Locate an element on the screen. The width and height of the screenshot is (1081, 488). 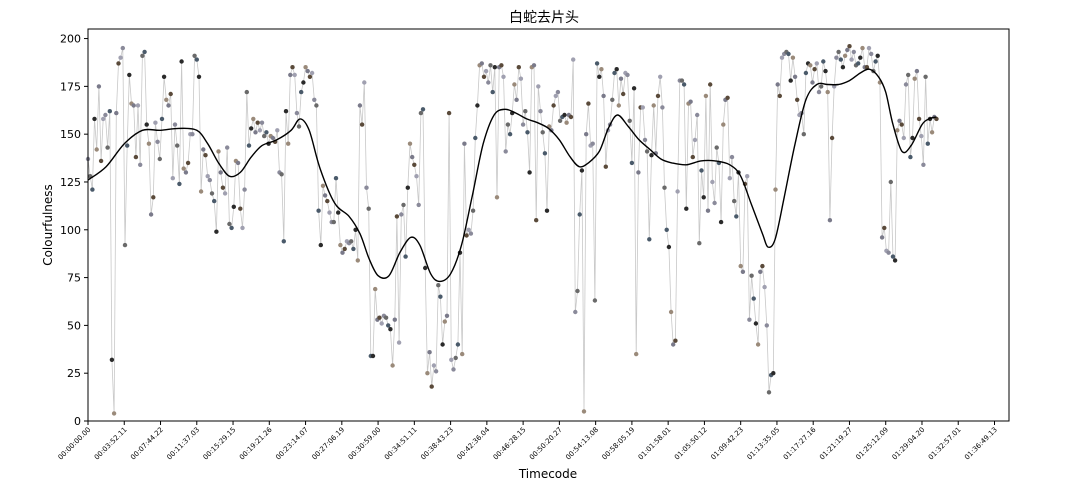
y-axis-label: Colourfulness is located at coordinates (48, 225).